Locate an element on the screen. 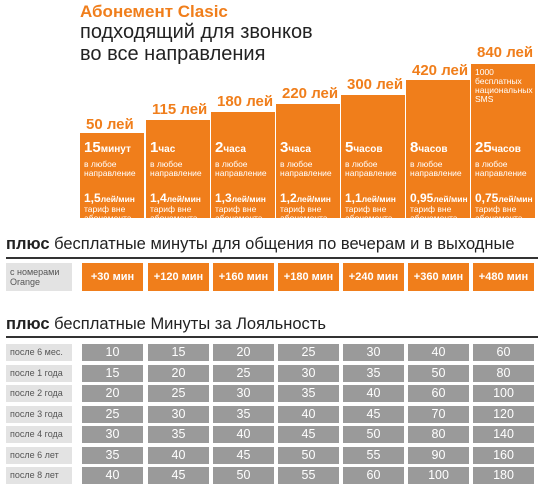 Image resolution: width=543 pixels, height=490 pixels. plan-price: 420 лей is located at coordinates (440, 70).